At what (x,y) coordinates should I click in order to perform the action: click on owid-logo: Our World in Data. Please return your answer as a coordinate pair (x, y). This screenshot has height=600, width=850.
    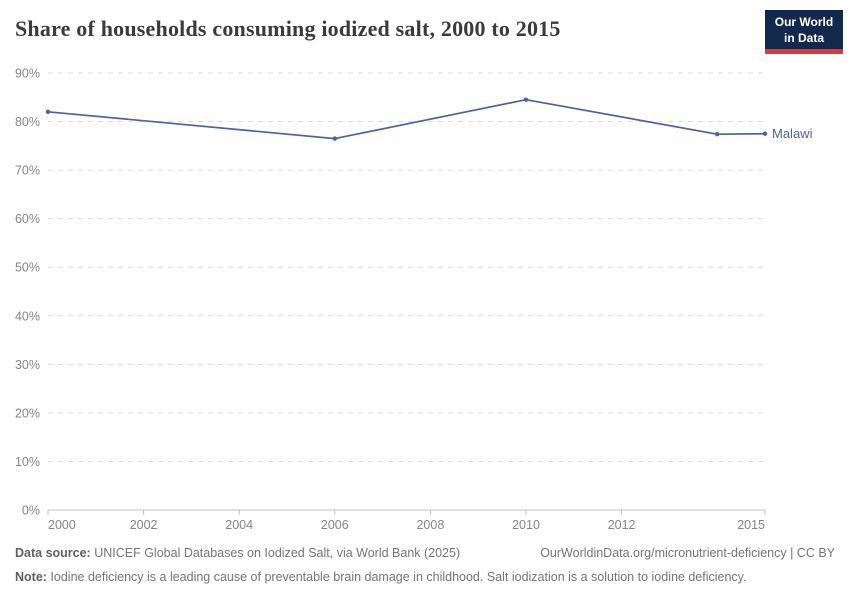
    Looking at the image, I should click on (804, 32).